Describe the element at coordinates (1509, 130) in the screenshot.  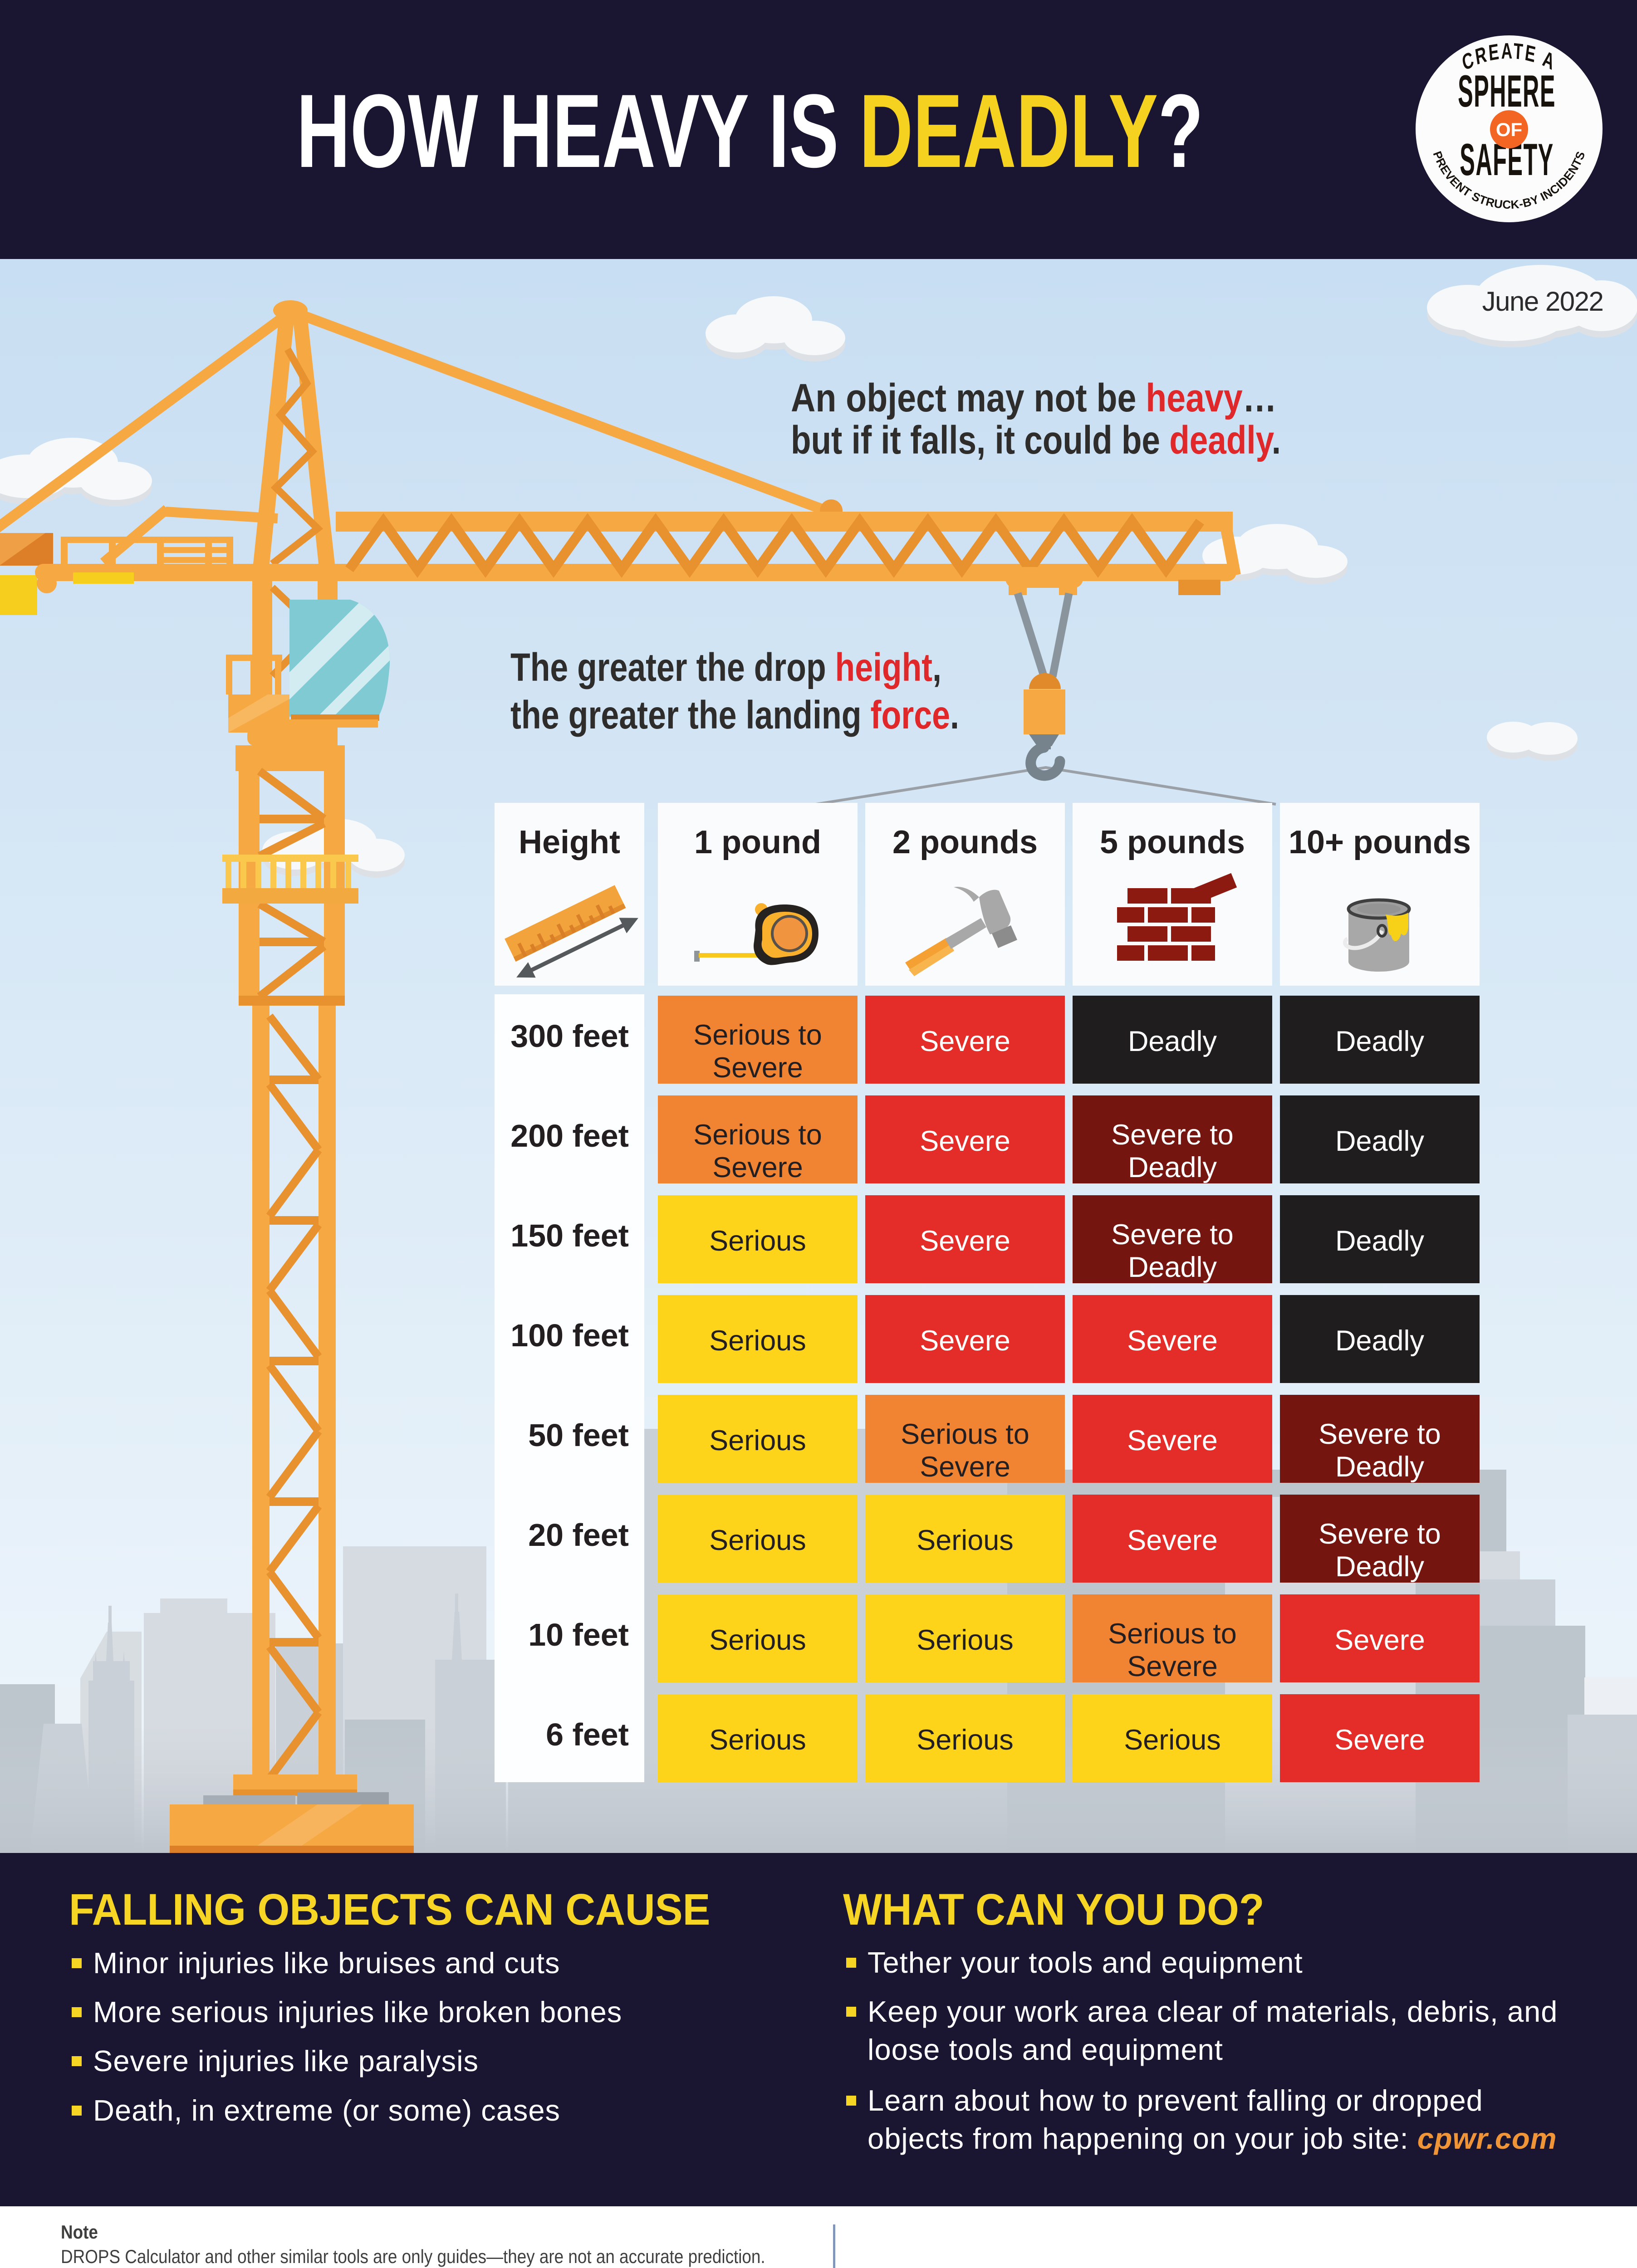
I see `svg-text: OF` at that location.